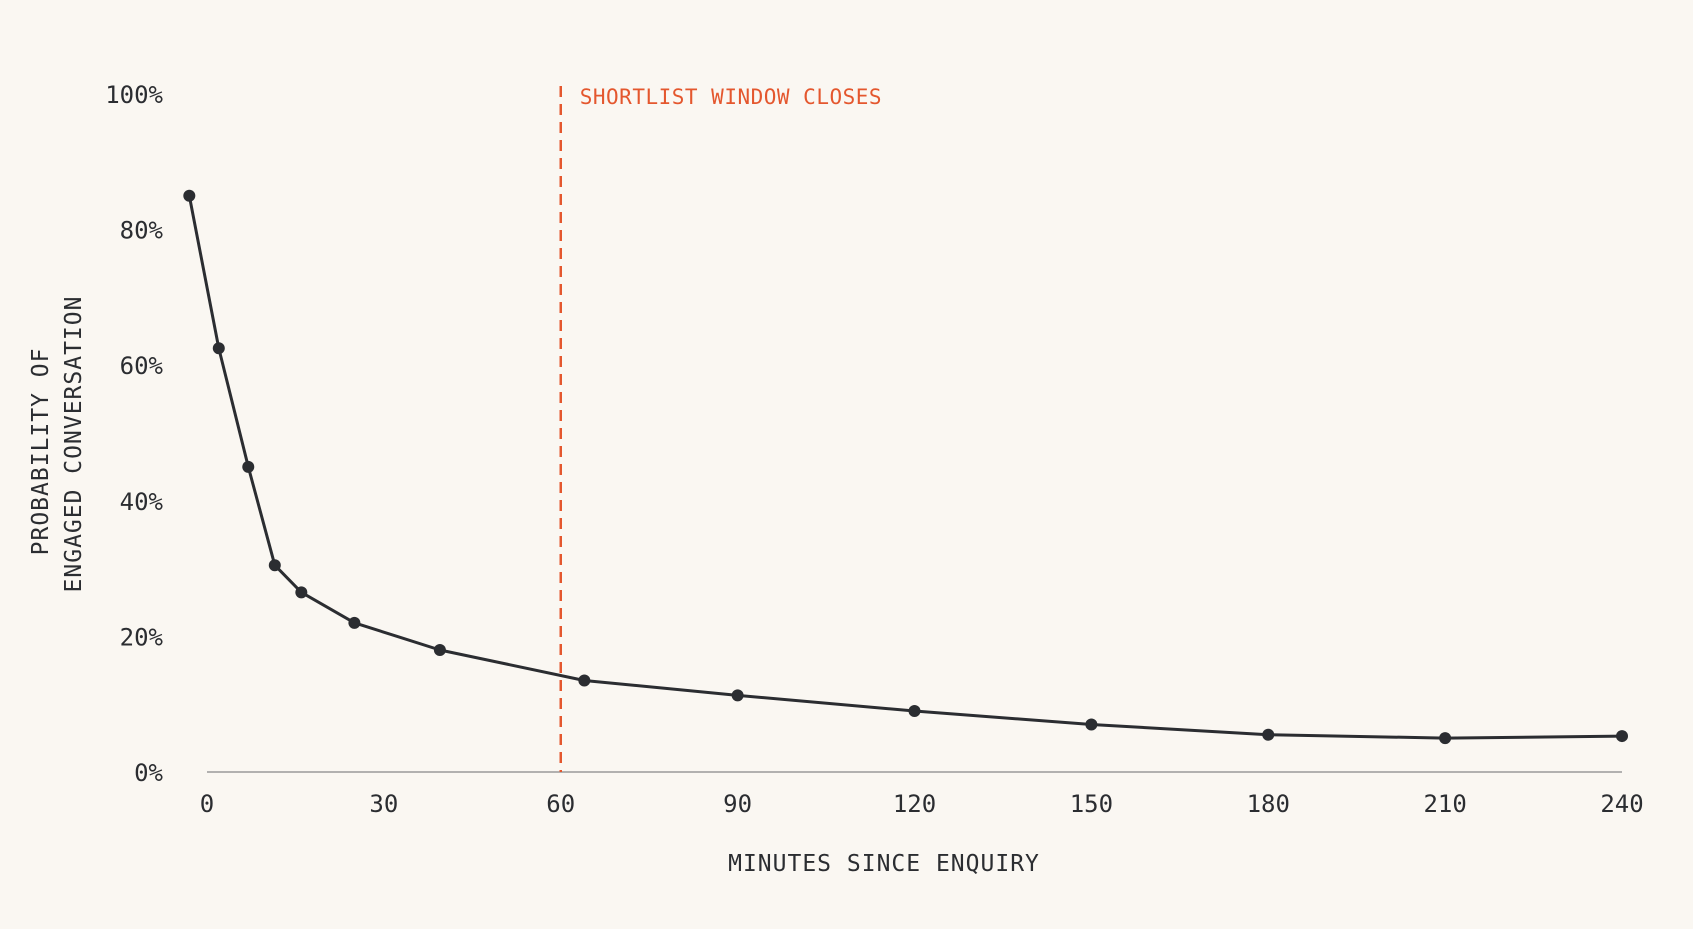  I want to click on x-tick-label: 150, so click(1091, 804).